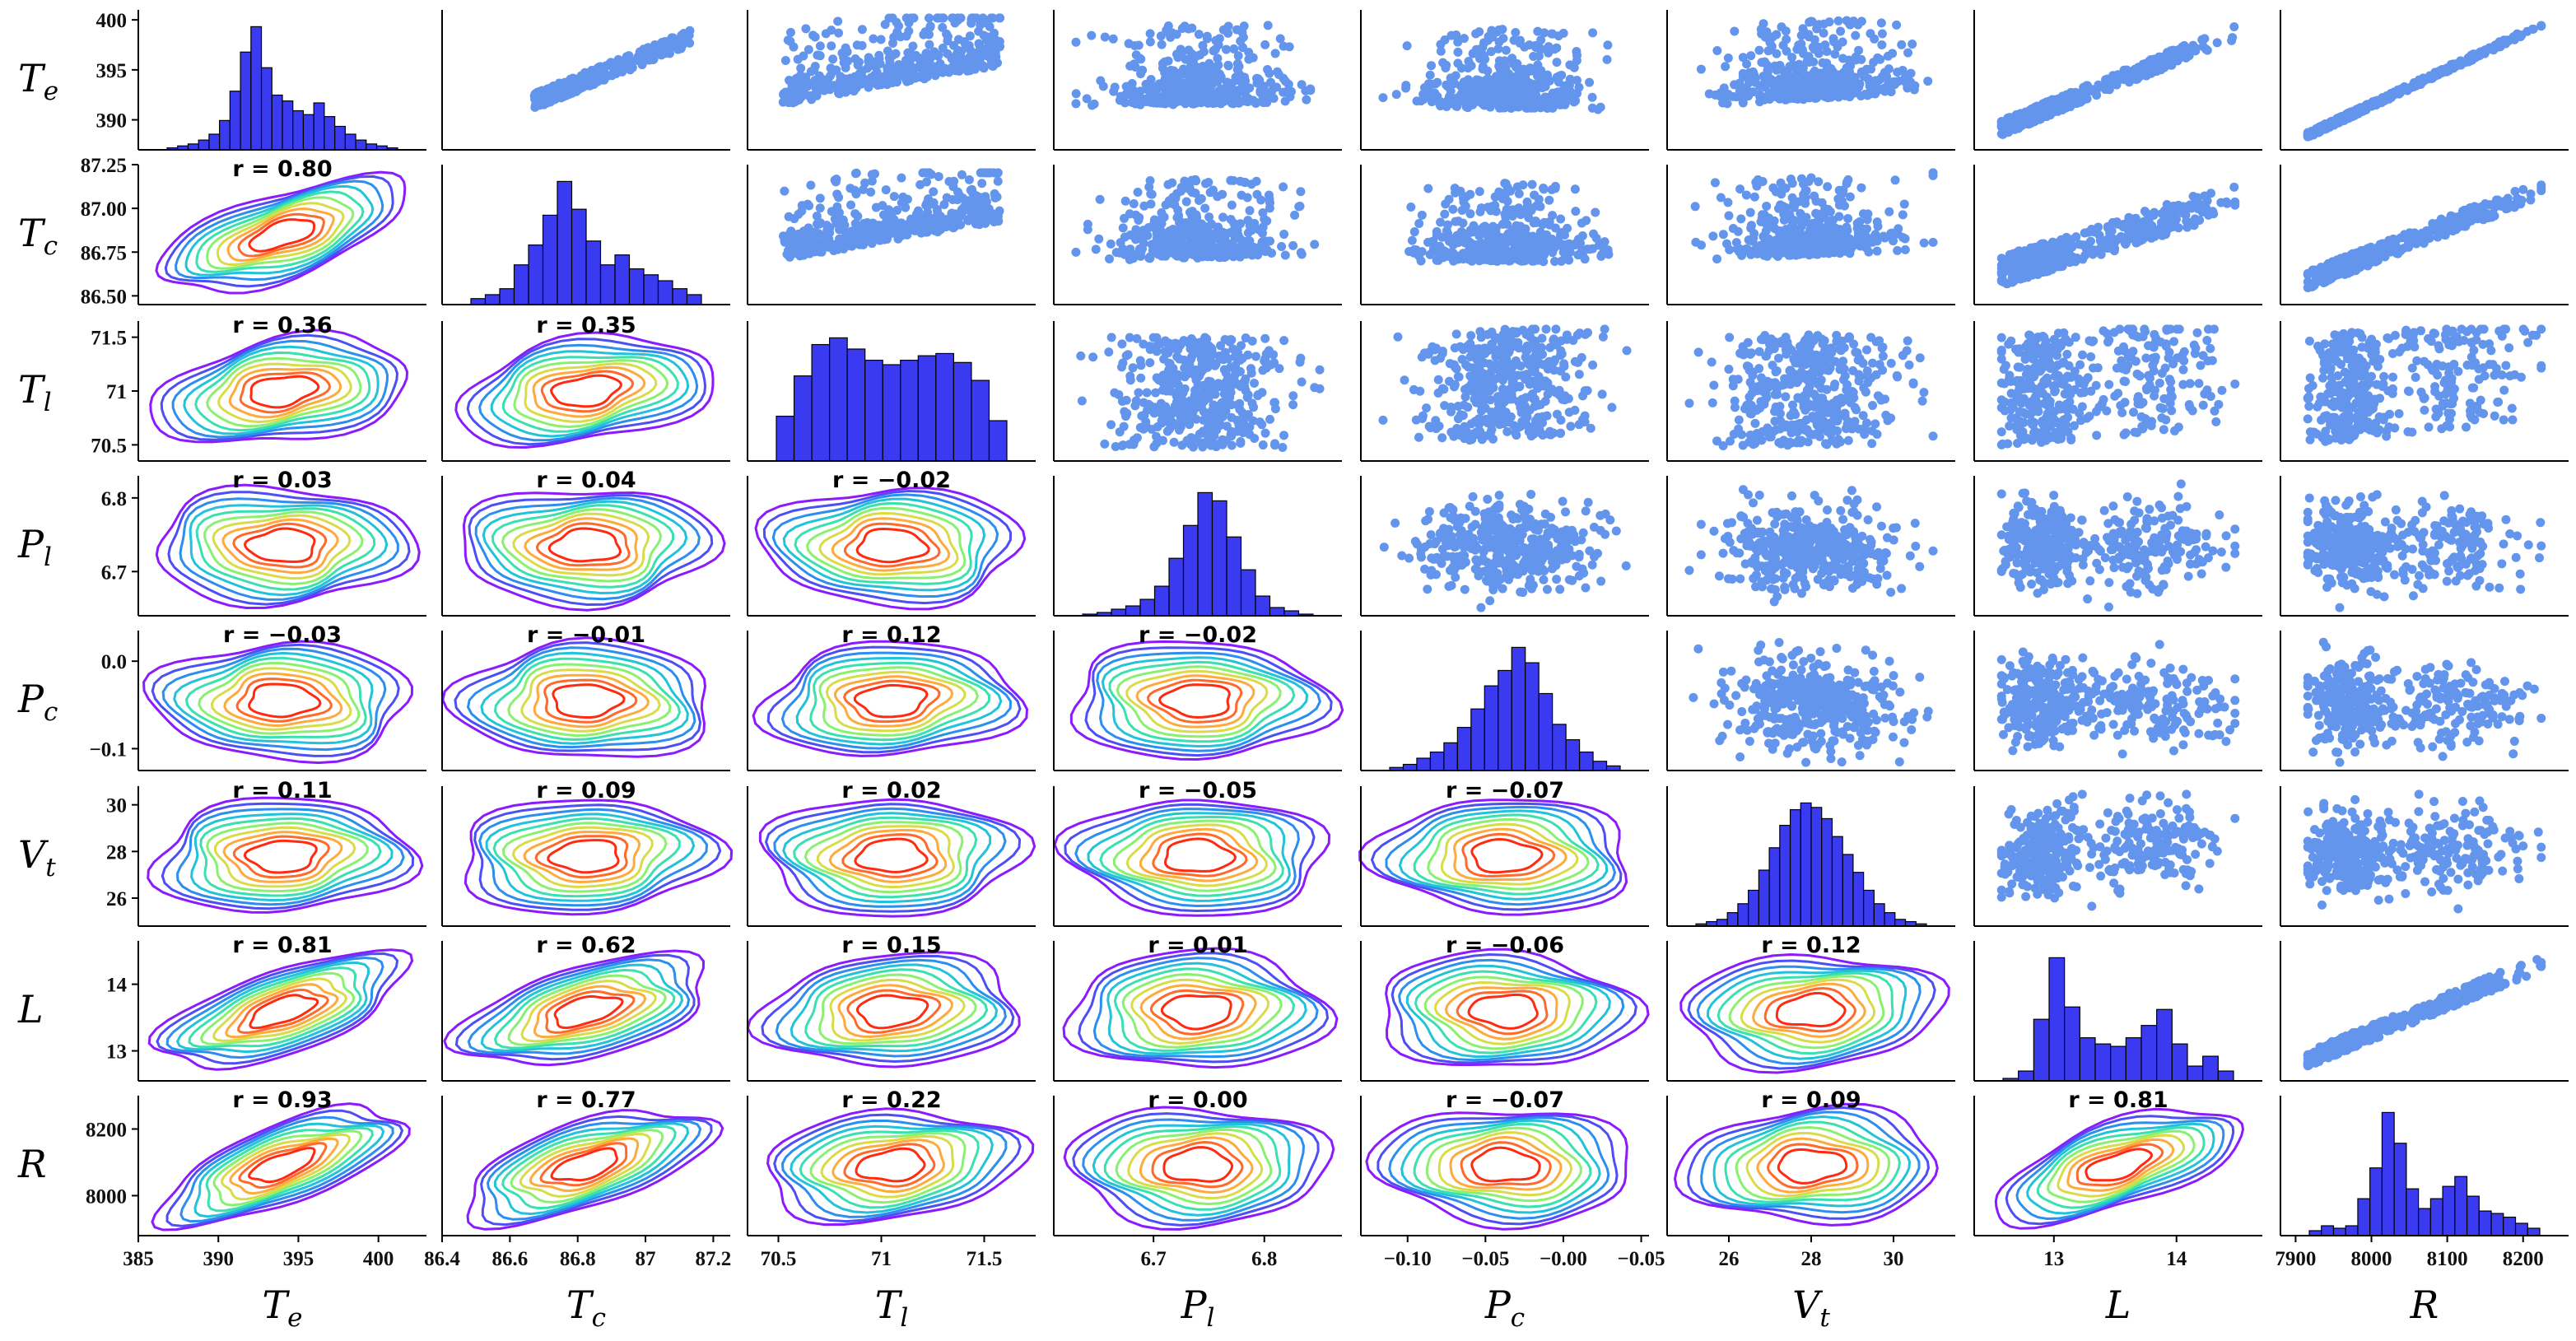 Image resolution: width=2576 pixels, height=1341 pixels. I want to click on panel-Te-Te, so click(282, 88).